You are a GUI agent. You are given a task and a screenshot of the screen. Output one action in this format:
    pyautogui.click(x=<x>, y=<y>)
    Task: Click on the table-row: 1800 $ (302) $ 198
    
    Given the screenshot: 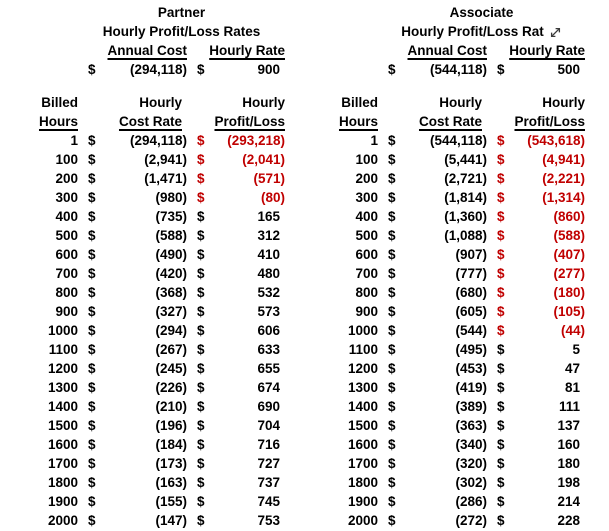 What is the action you would take?
    pyautogui.click(x=442, y=482)
    